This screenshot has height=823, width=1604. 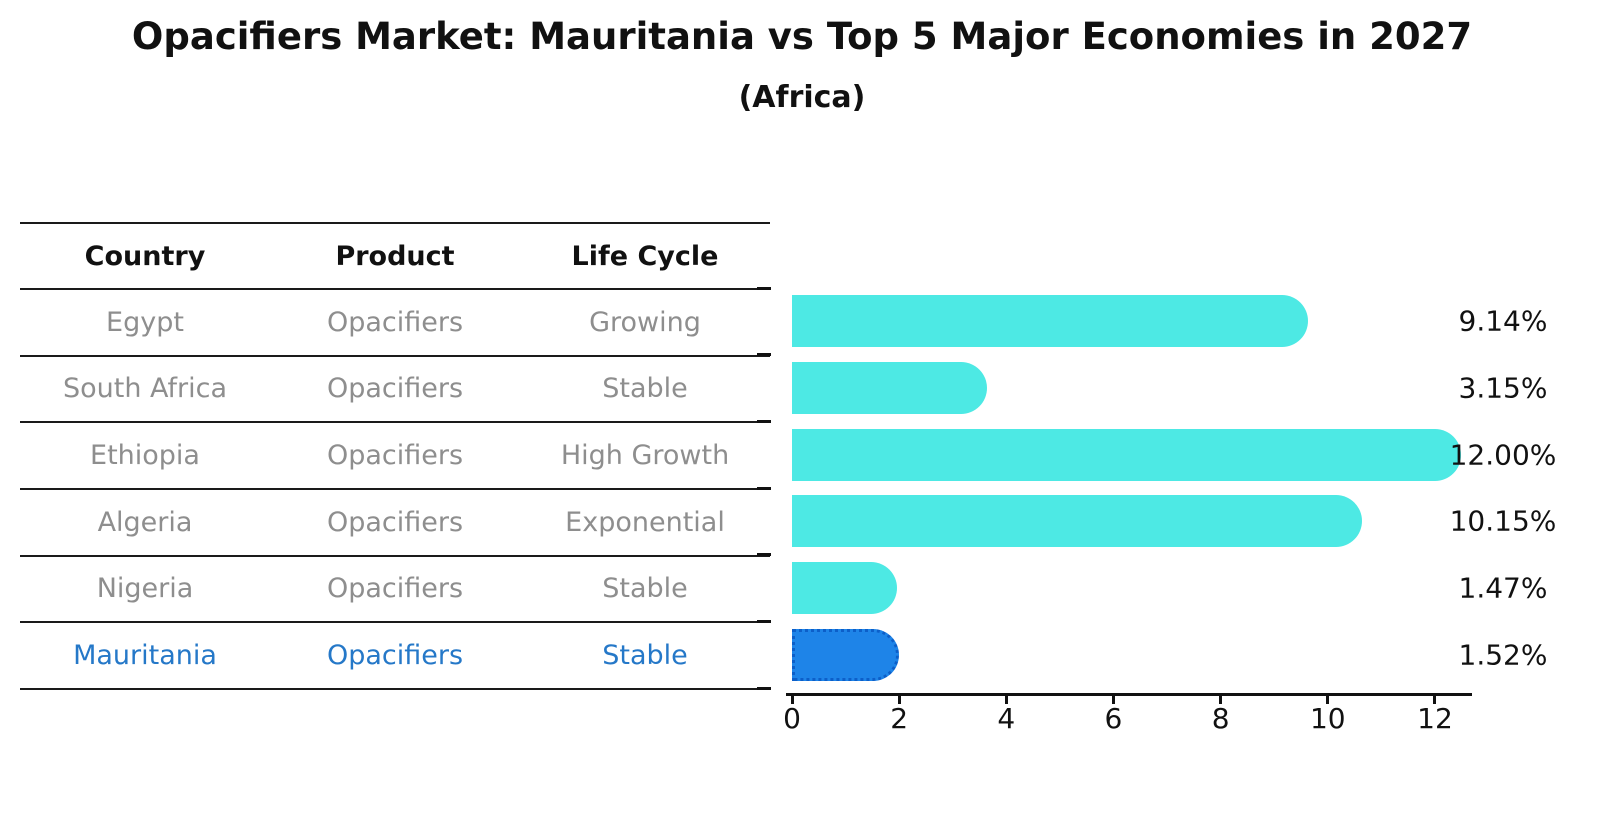 I want to click on bar-egypt, so click(x=1050, y=321).